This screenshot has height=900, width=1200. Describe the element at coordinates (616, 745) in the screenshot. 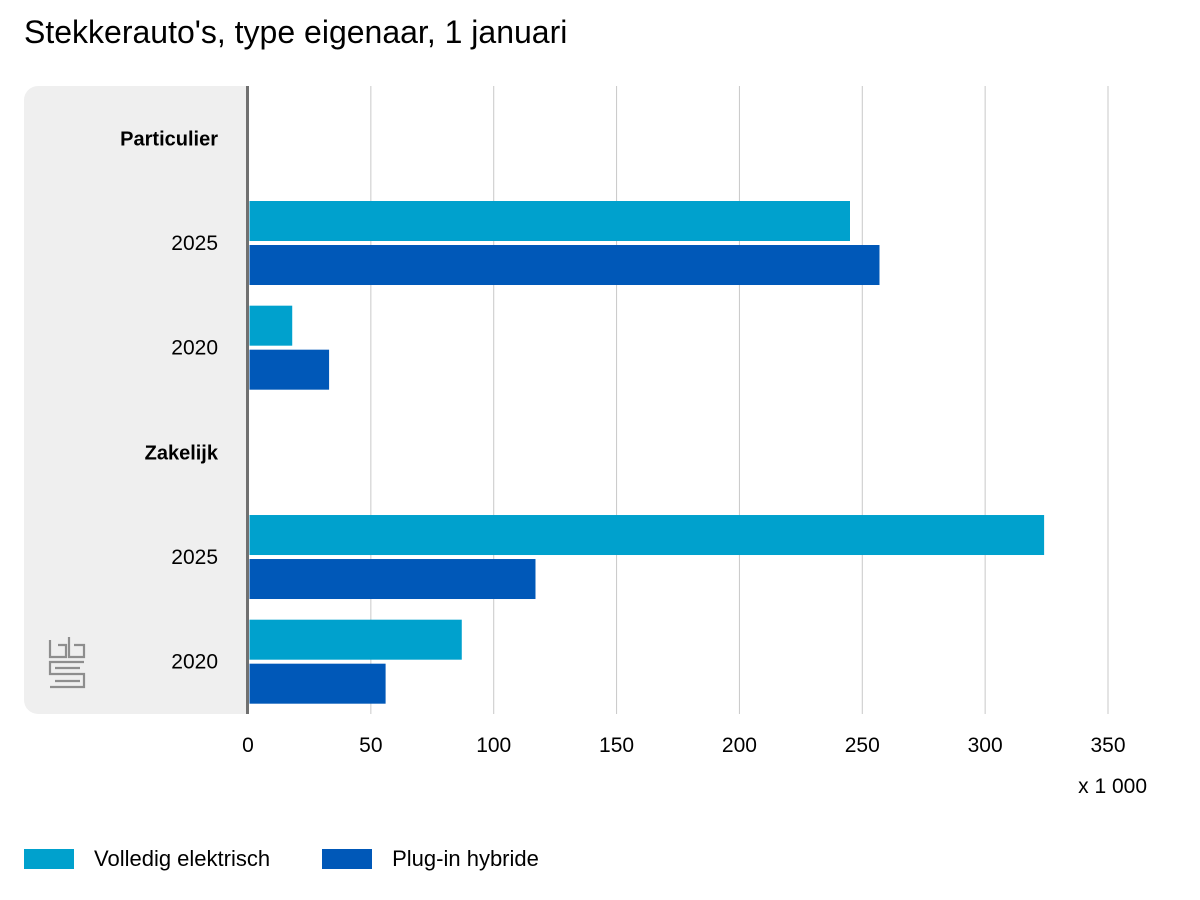

I see `x-tick-label-150: 150` at that location.